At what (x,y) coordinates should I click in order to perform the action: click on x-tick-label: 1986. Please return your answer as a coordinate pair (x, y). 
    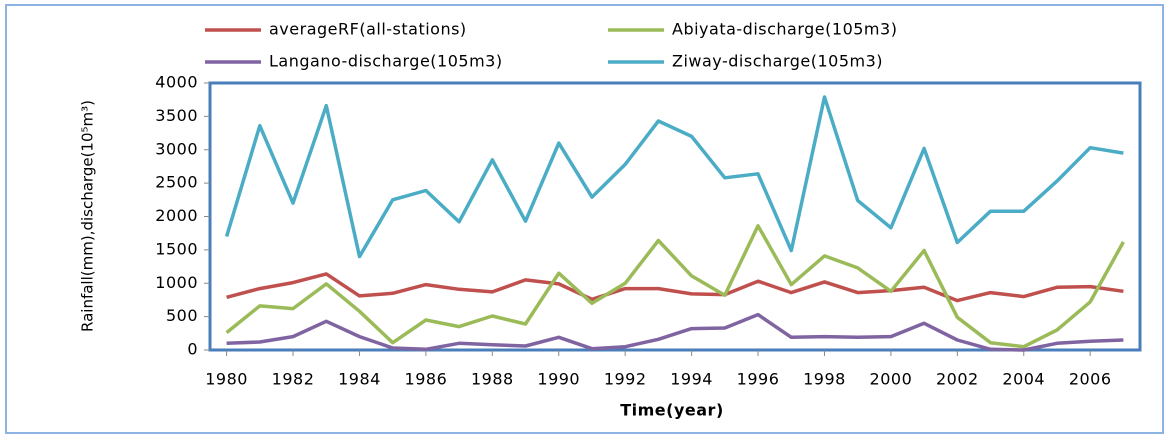
    Looking at the image, I should click on (426, 379).